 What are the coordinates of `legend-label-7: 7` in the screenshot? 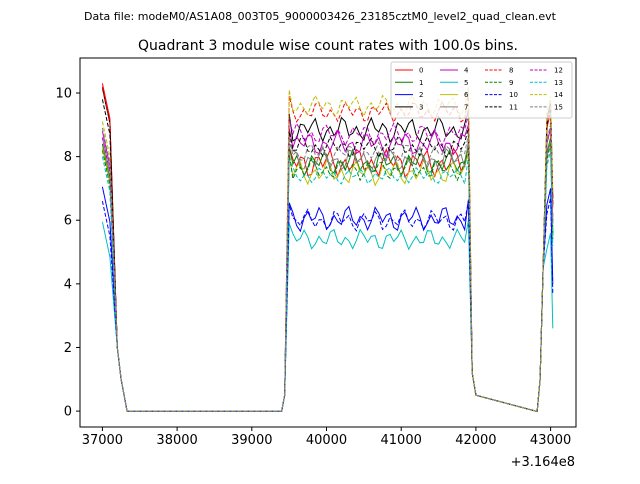 It's located at (466, 107).